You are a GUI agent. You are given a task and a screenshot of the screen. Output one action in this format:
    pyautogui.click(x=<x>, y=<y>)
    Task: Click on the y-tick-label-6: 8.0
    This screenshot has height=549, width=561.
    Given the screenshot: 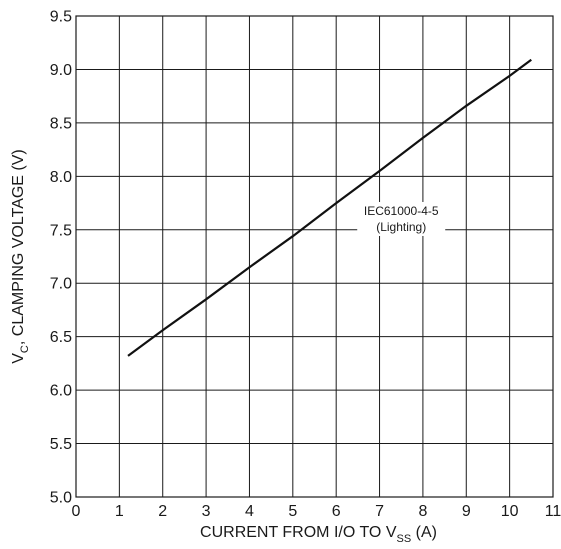 What is the action you would take?
    pyautogui.click(x=61, y=177)
    